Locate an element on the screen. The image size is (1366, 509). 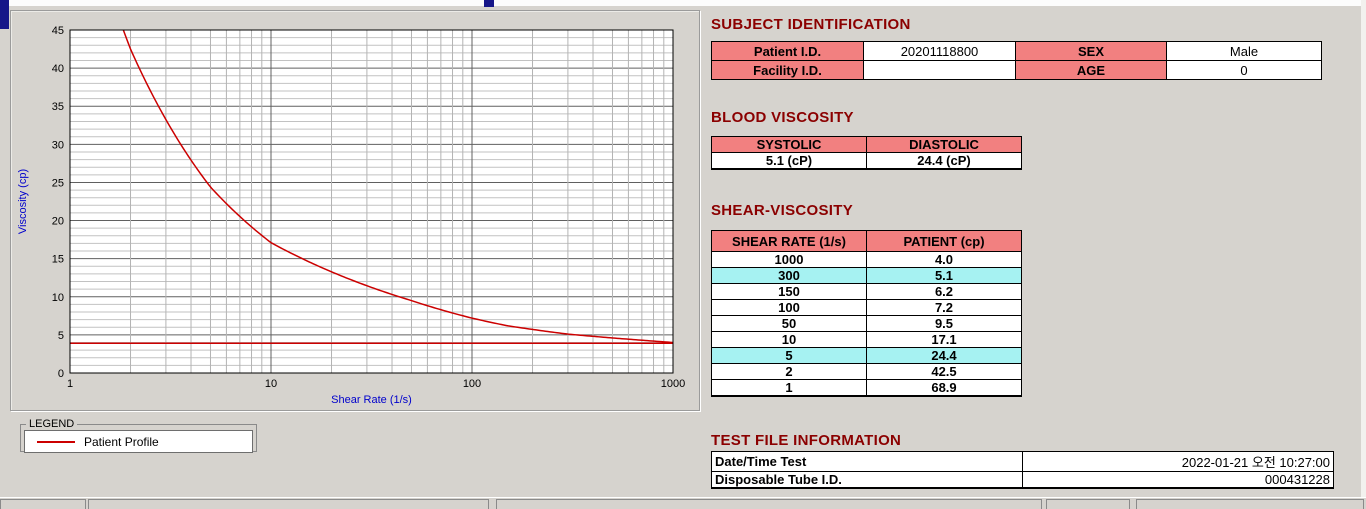
shear-rate-cell: 5 is located at coordinates (789, 355).